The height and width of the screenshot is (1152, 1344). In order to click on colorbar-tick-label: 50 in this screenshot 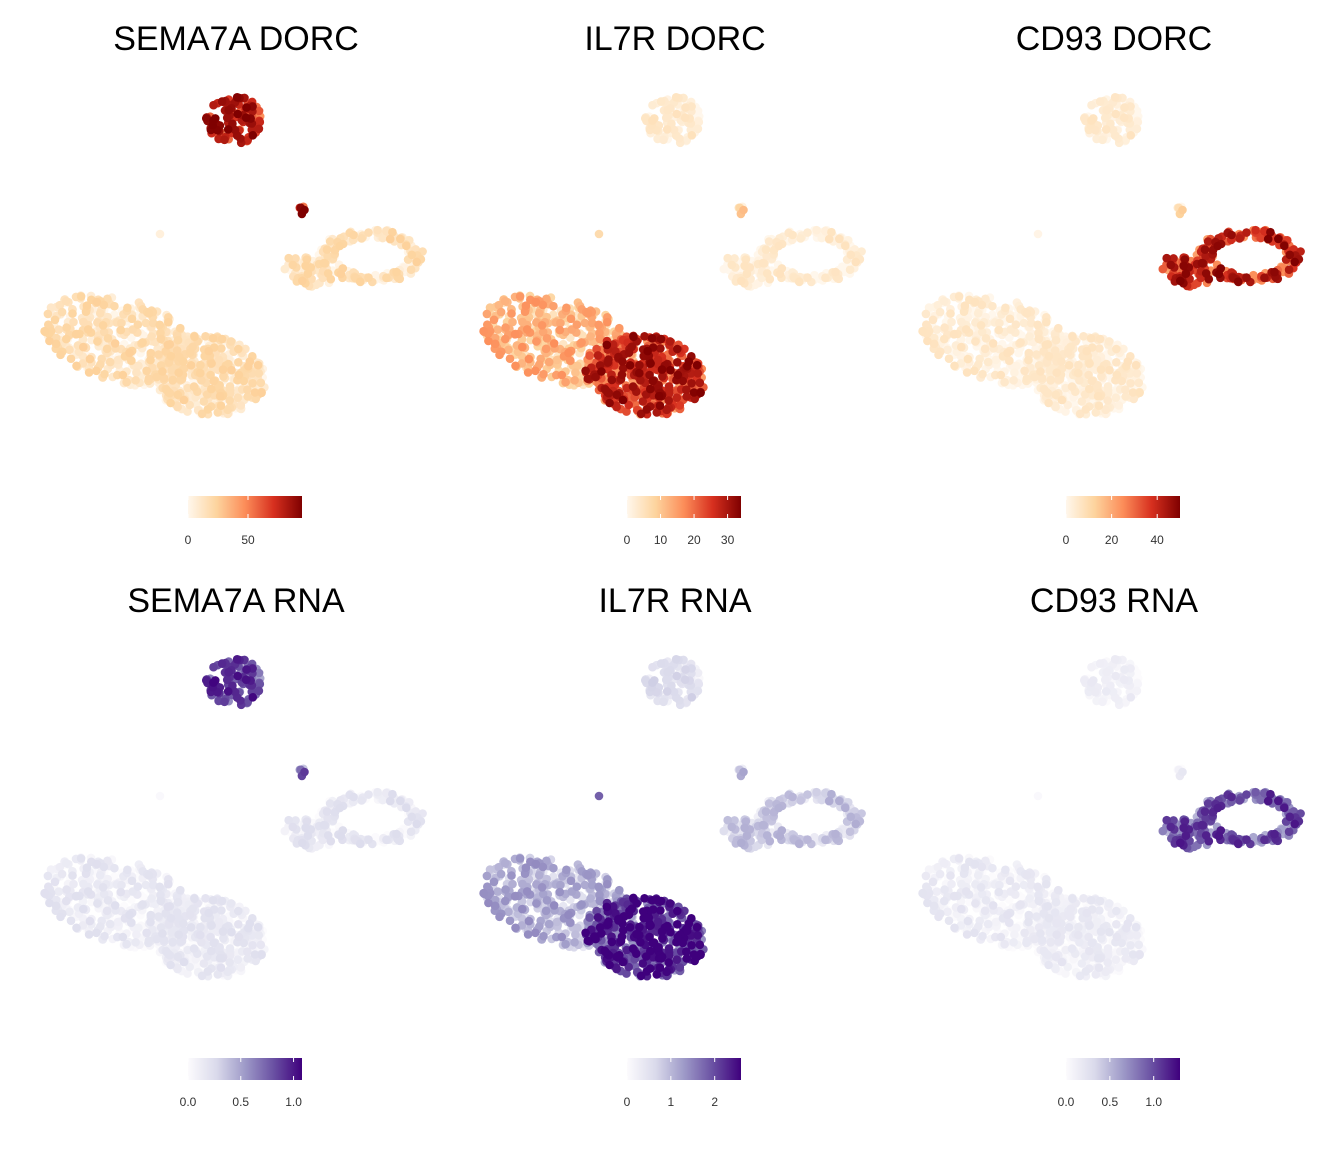, I will do `click(248, 540)`.